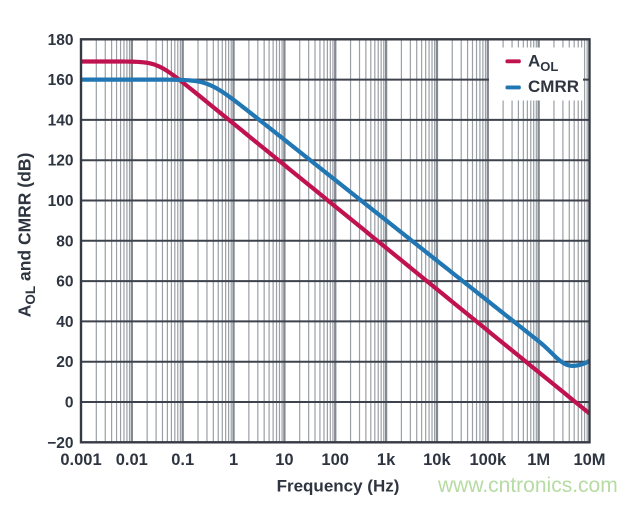 Image resolution: width=624 pixels, height=509 pixels. What do you see at coordinates (26, 235) in the screenshot?
I see `svg-text: AOL and CMRR (dB)` at bounding box center [26, 235].